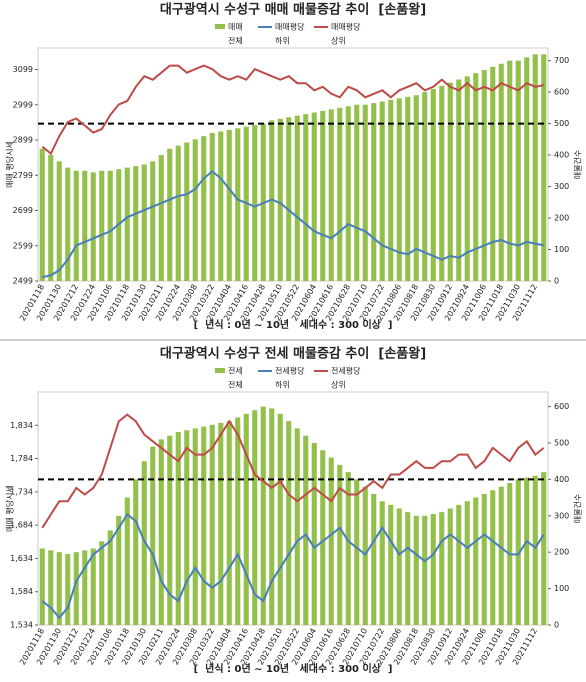 Image resolution: width=586 pixels, height=682 pixels. What do you see at coordinates (23, 210) in the screenshot?
I see `y-tick-label: 2699` at bounding box center [23, 210].